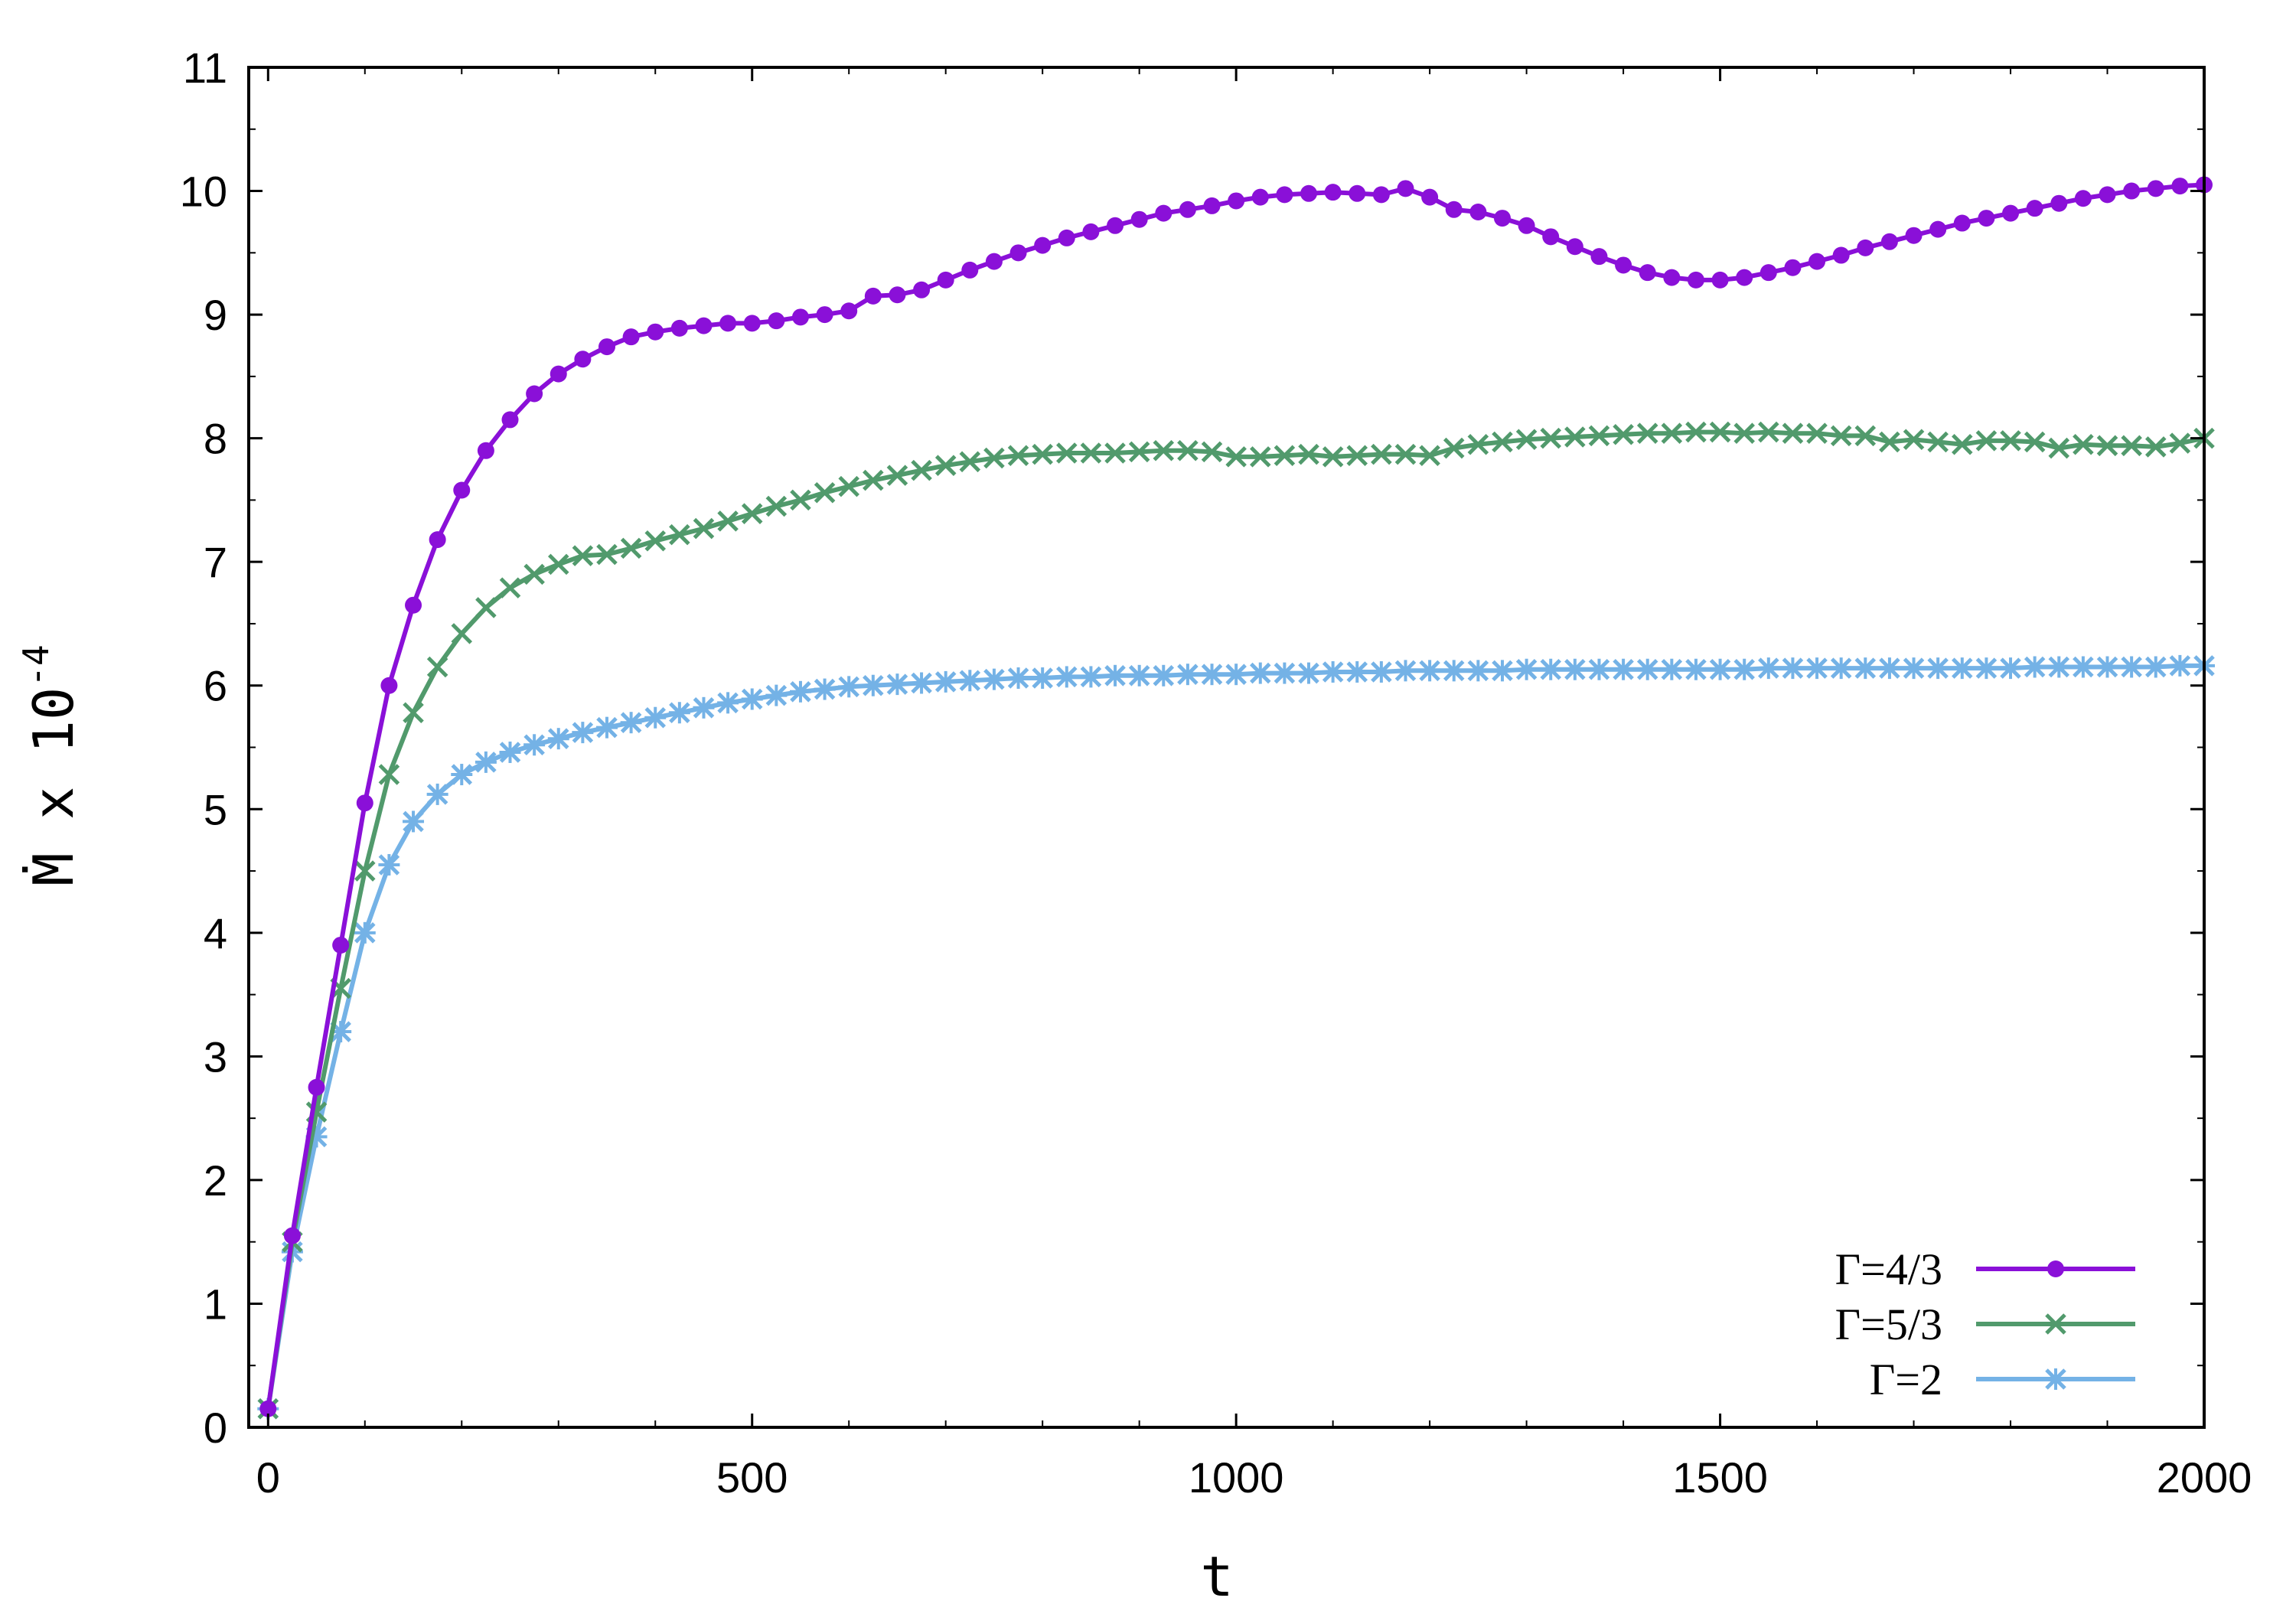 This screenshot has height=1611, width=2296. What do you see at coordinates (2055, 1324) in the screenshot?
I see `legend-swatch-marker` at bounding box center [2055, 1324].